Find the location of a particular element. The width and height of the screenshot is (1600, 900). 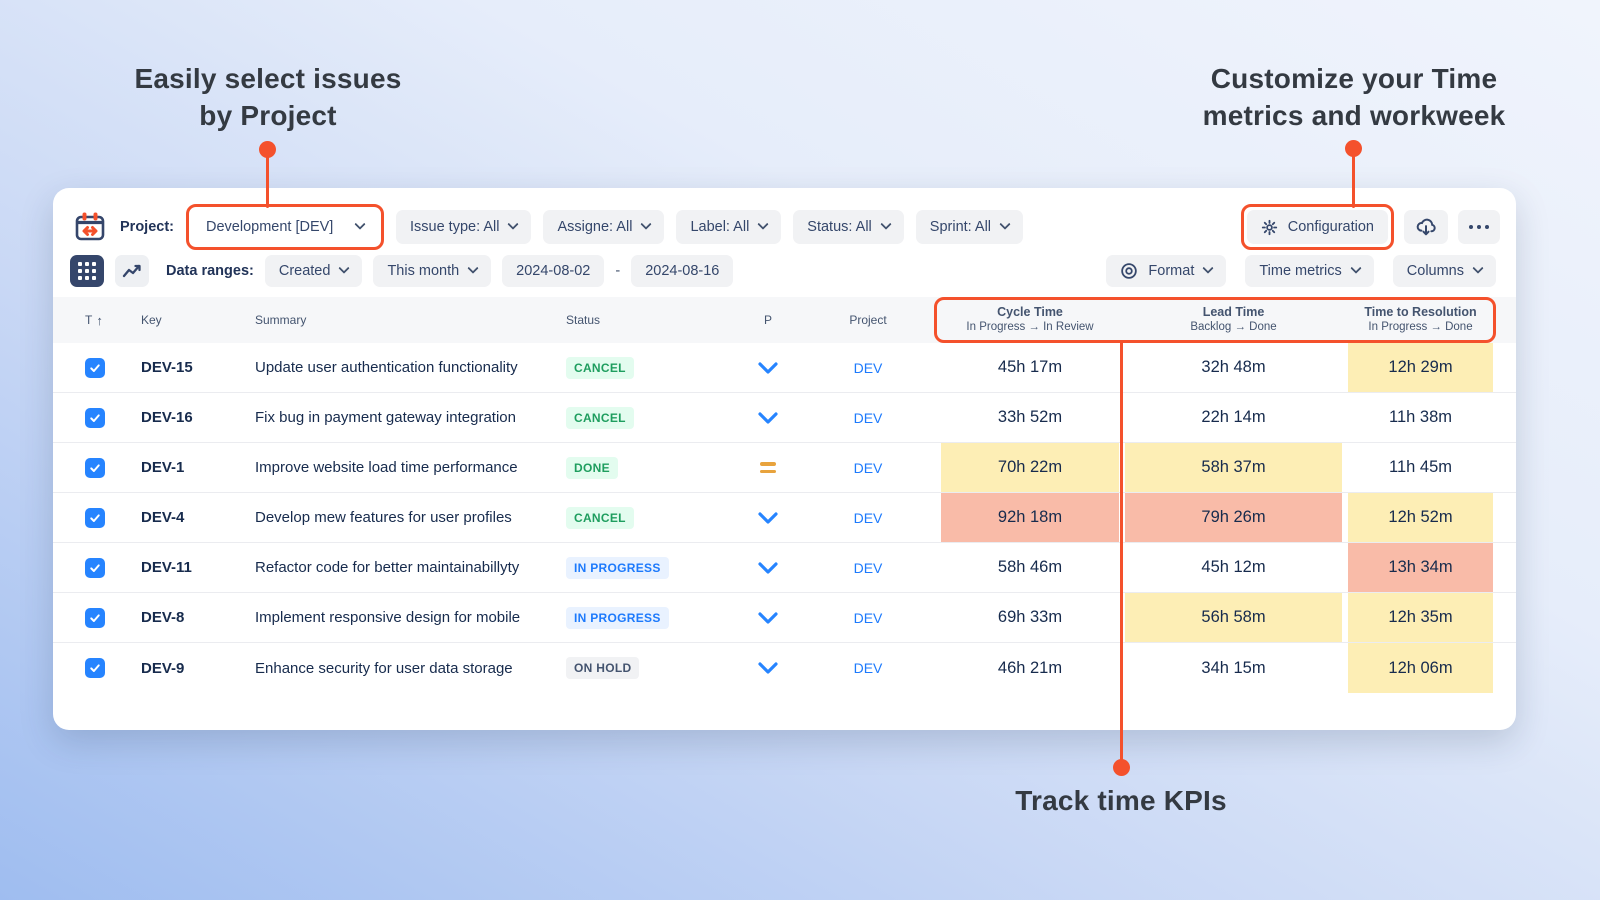

summary-cell: Fix bug in payment gateway integration is located at coordinates (410, 417).